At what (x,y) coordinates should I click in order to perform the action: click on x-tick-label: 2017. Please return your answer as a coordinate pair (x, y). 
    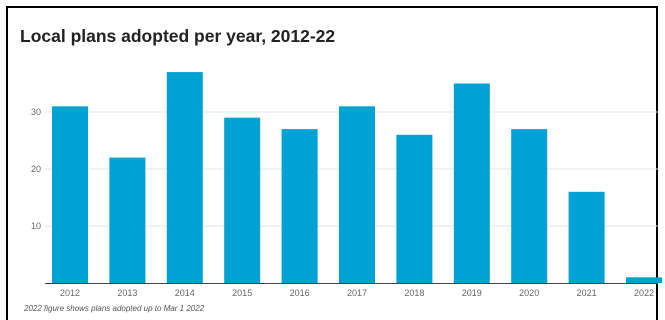
    Looking at the image, I should click on (357, 293).